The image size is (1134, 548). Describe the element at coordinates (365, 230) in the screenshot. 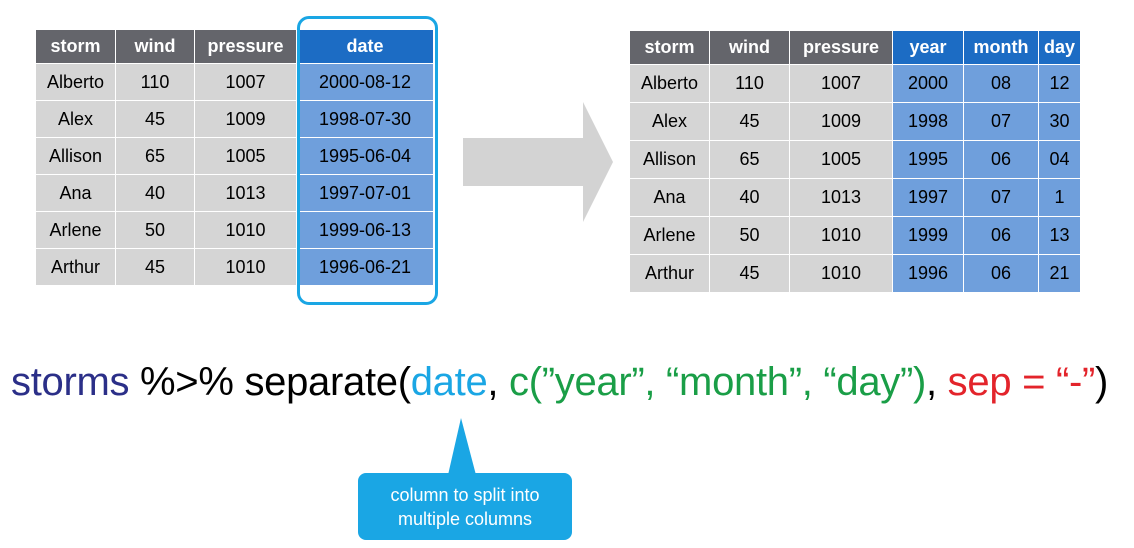

I see `cell-date: 1999-06-13` at that location.